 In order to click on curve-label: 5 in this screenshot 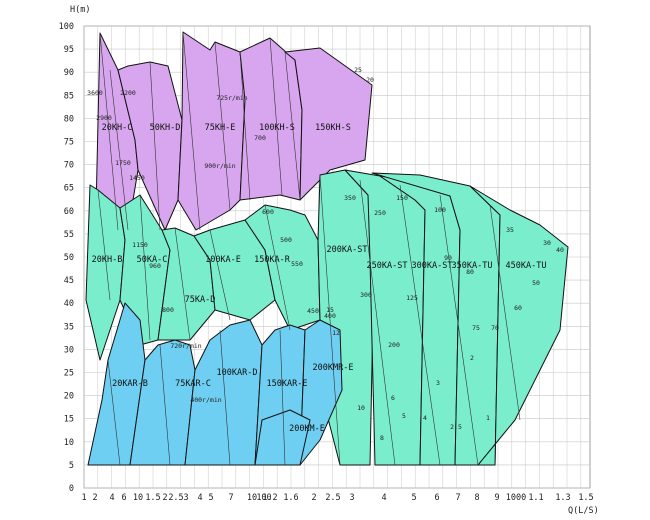, I will do `click(404, 416)`.